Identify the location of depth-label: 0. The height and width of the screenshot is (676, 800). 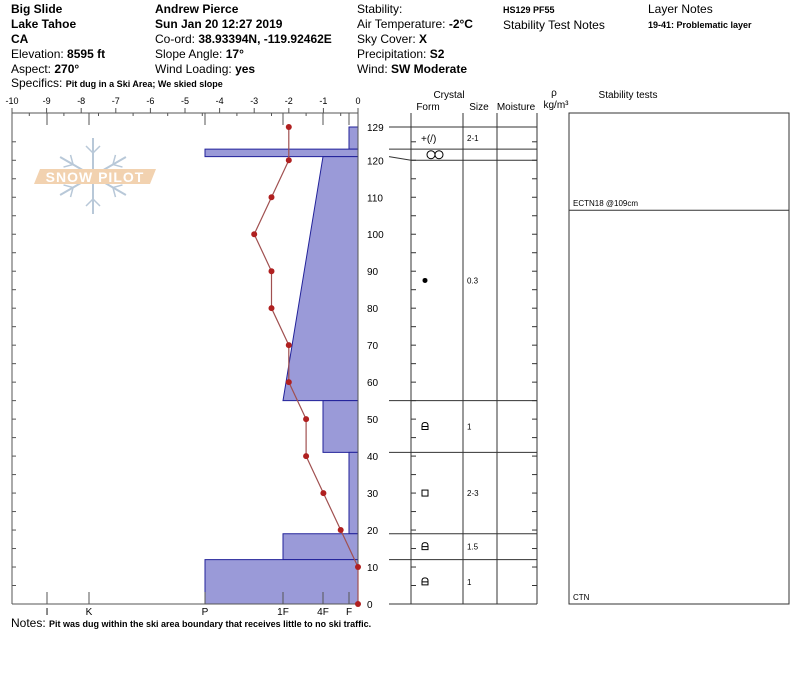
(370, 605).